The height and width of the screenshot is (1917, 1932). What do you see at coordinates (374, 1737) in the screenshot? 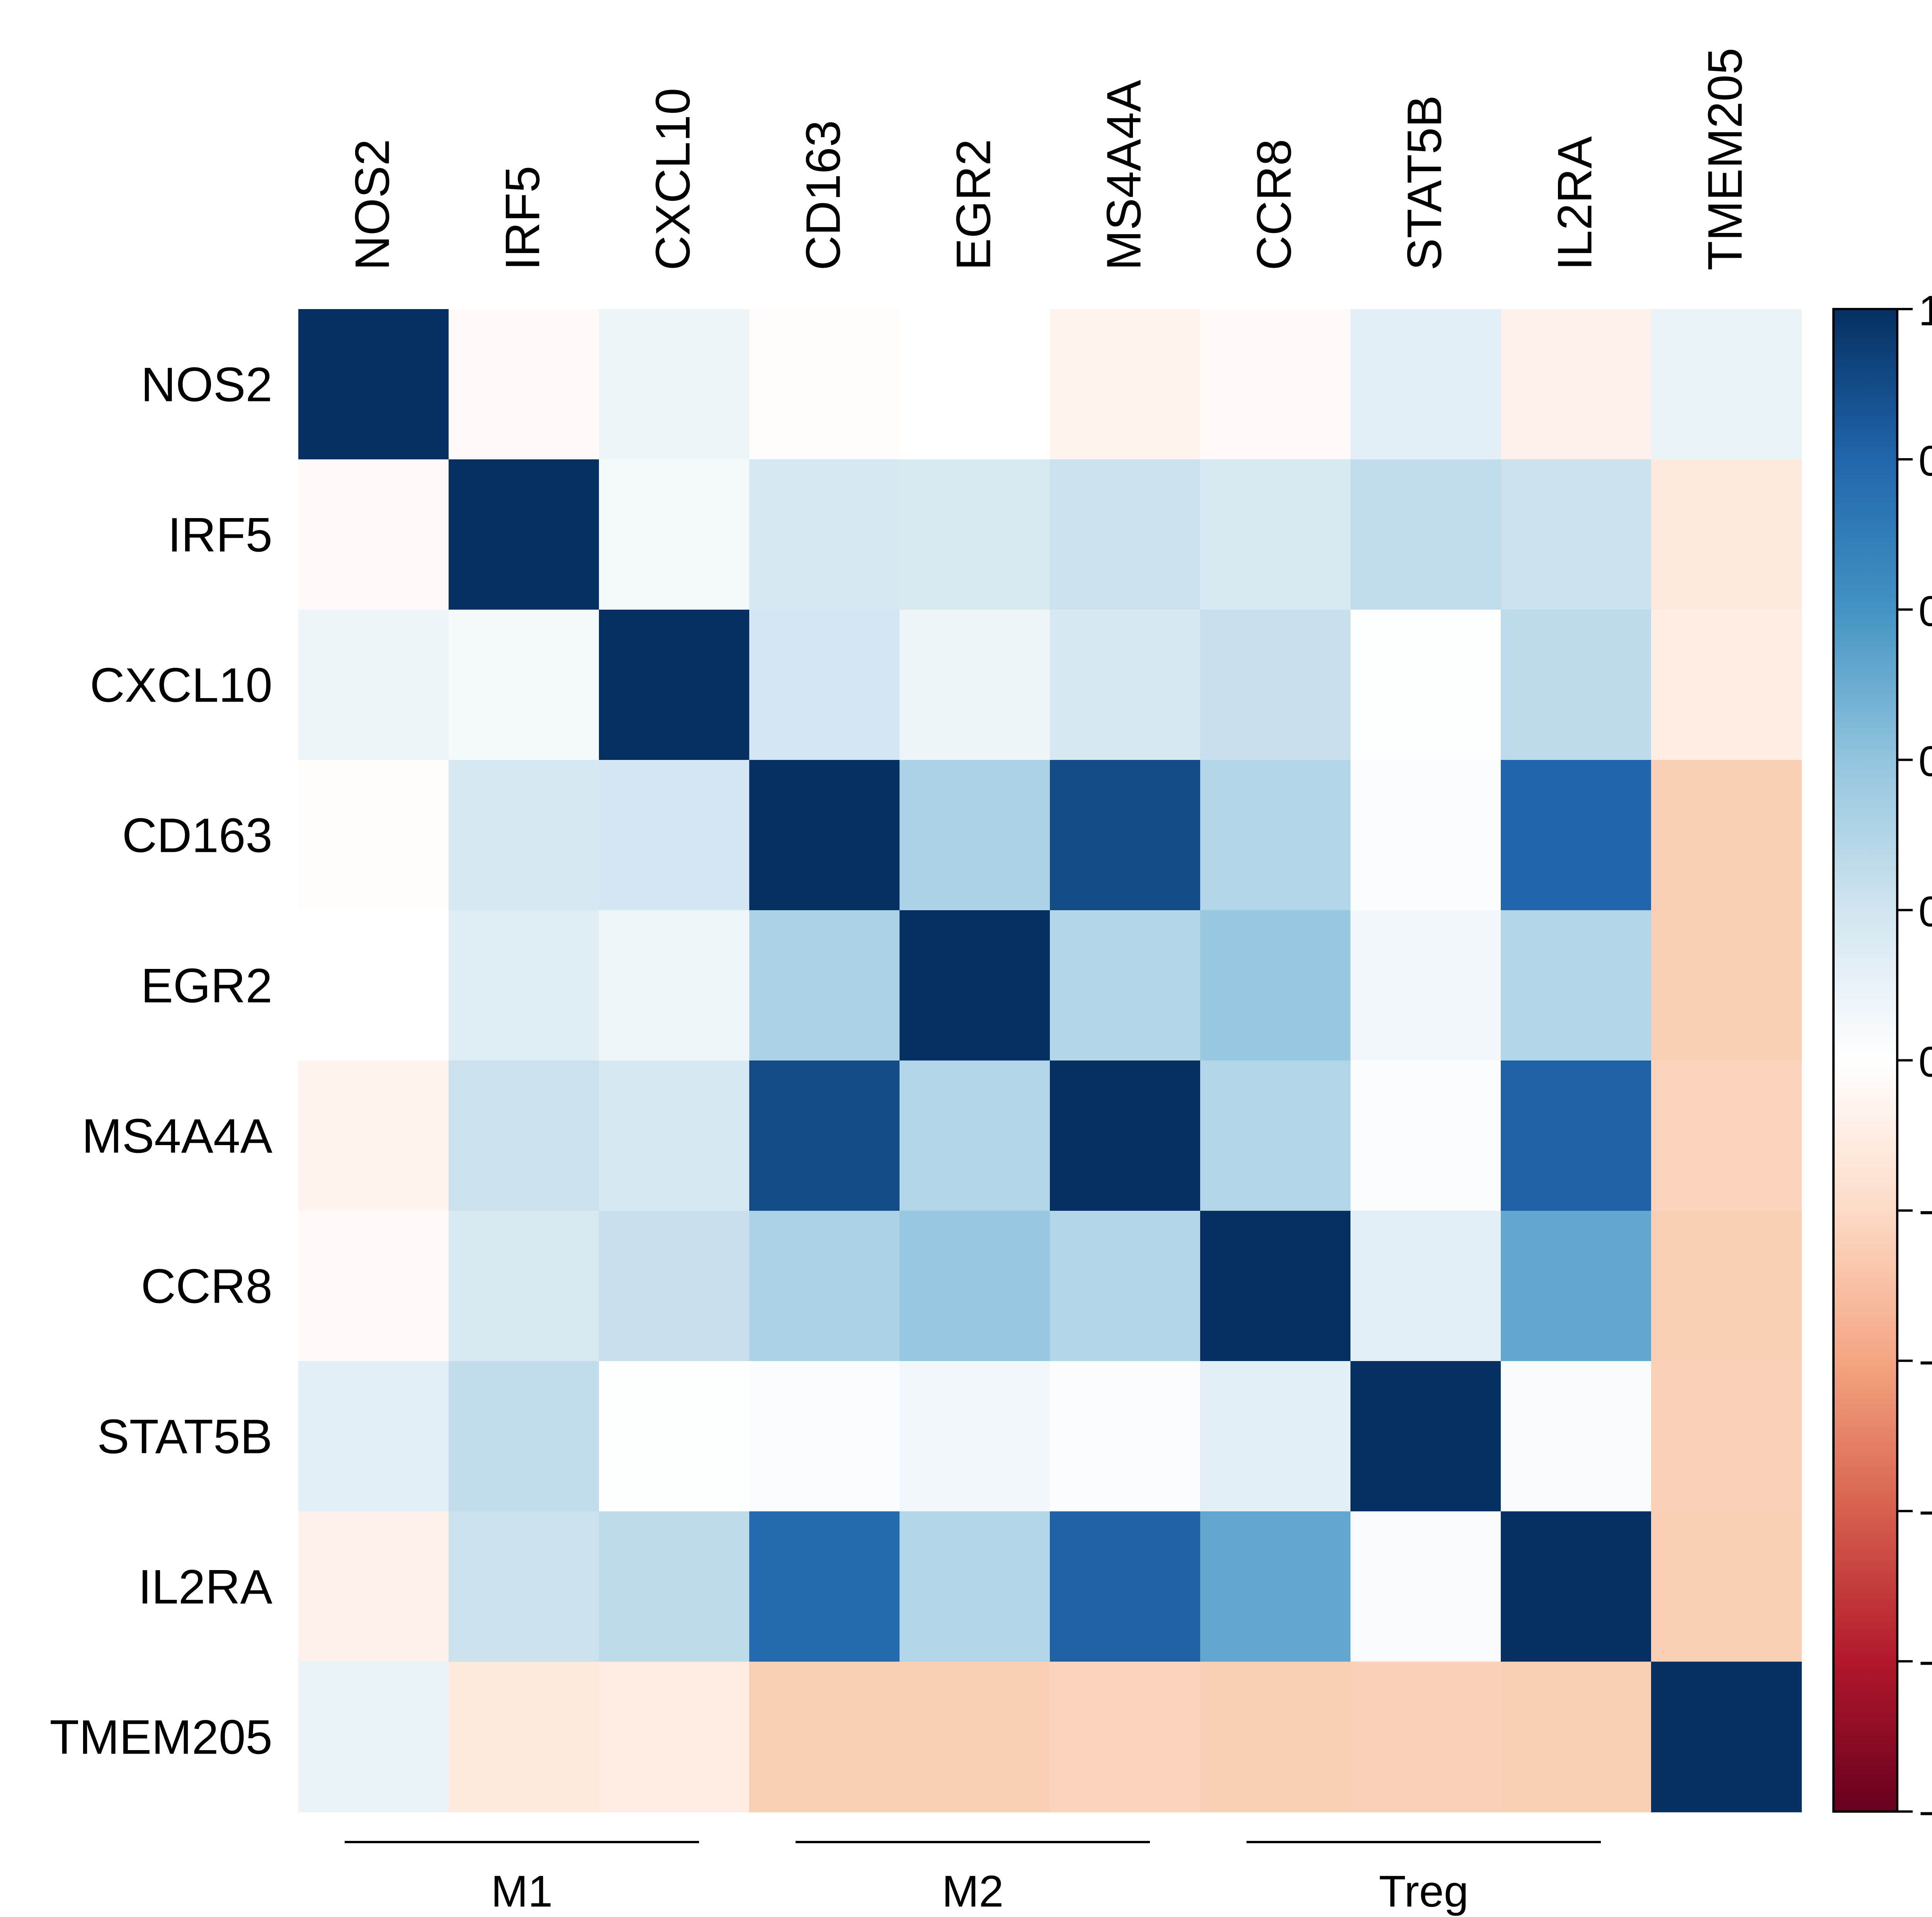
I see `heatmap-cell-tmem205-nos2` at bounding box center [374, 1737].